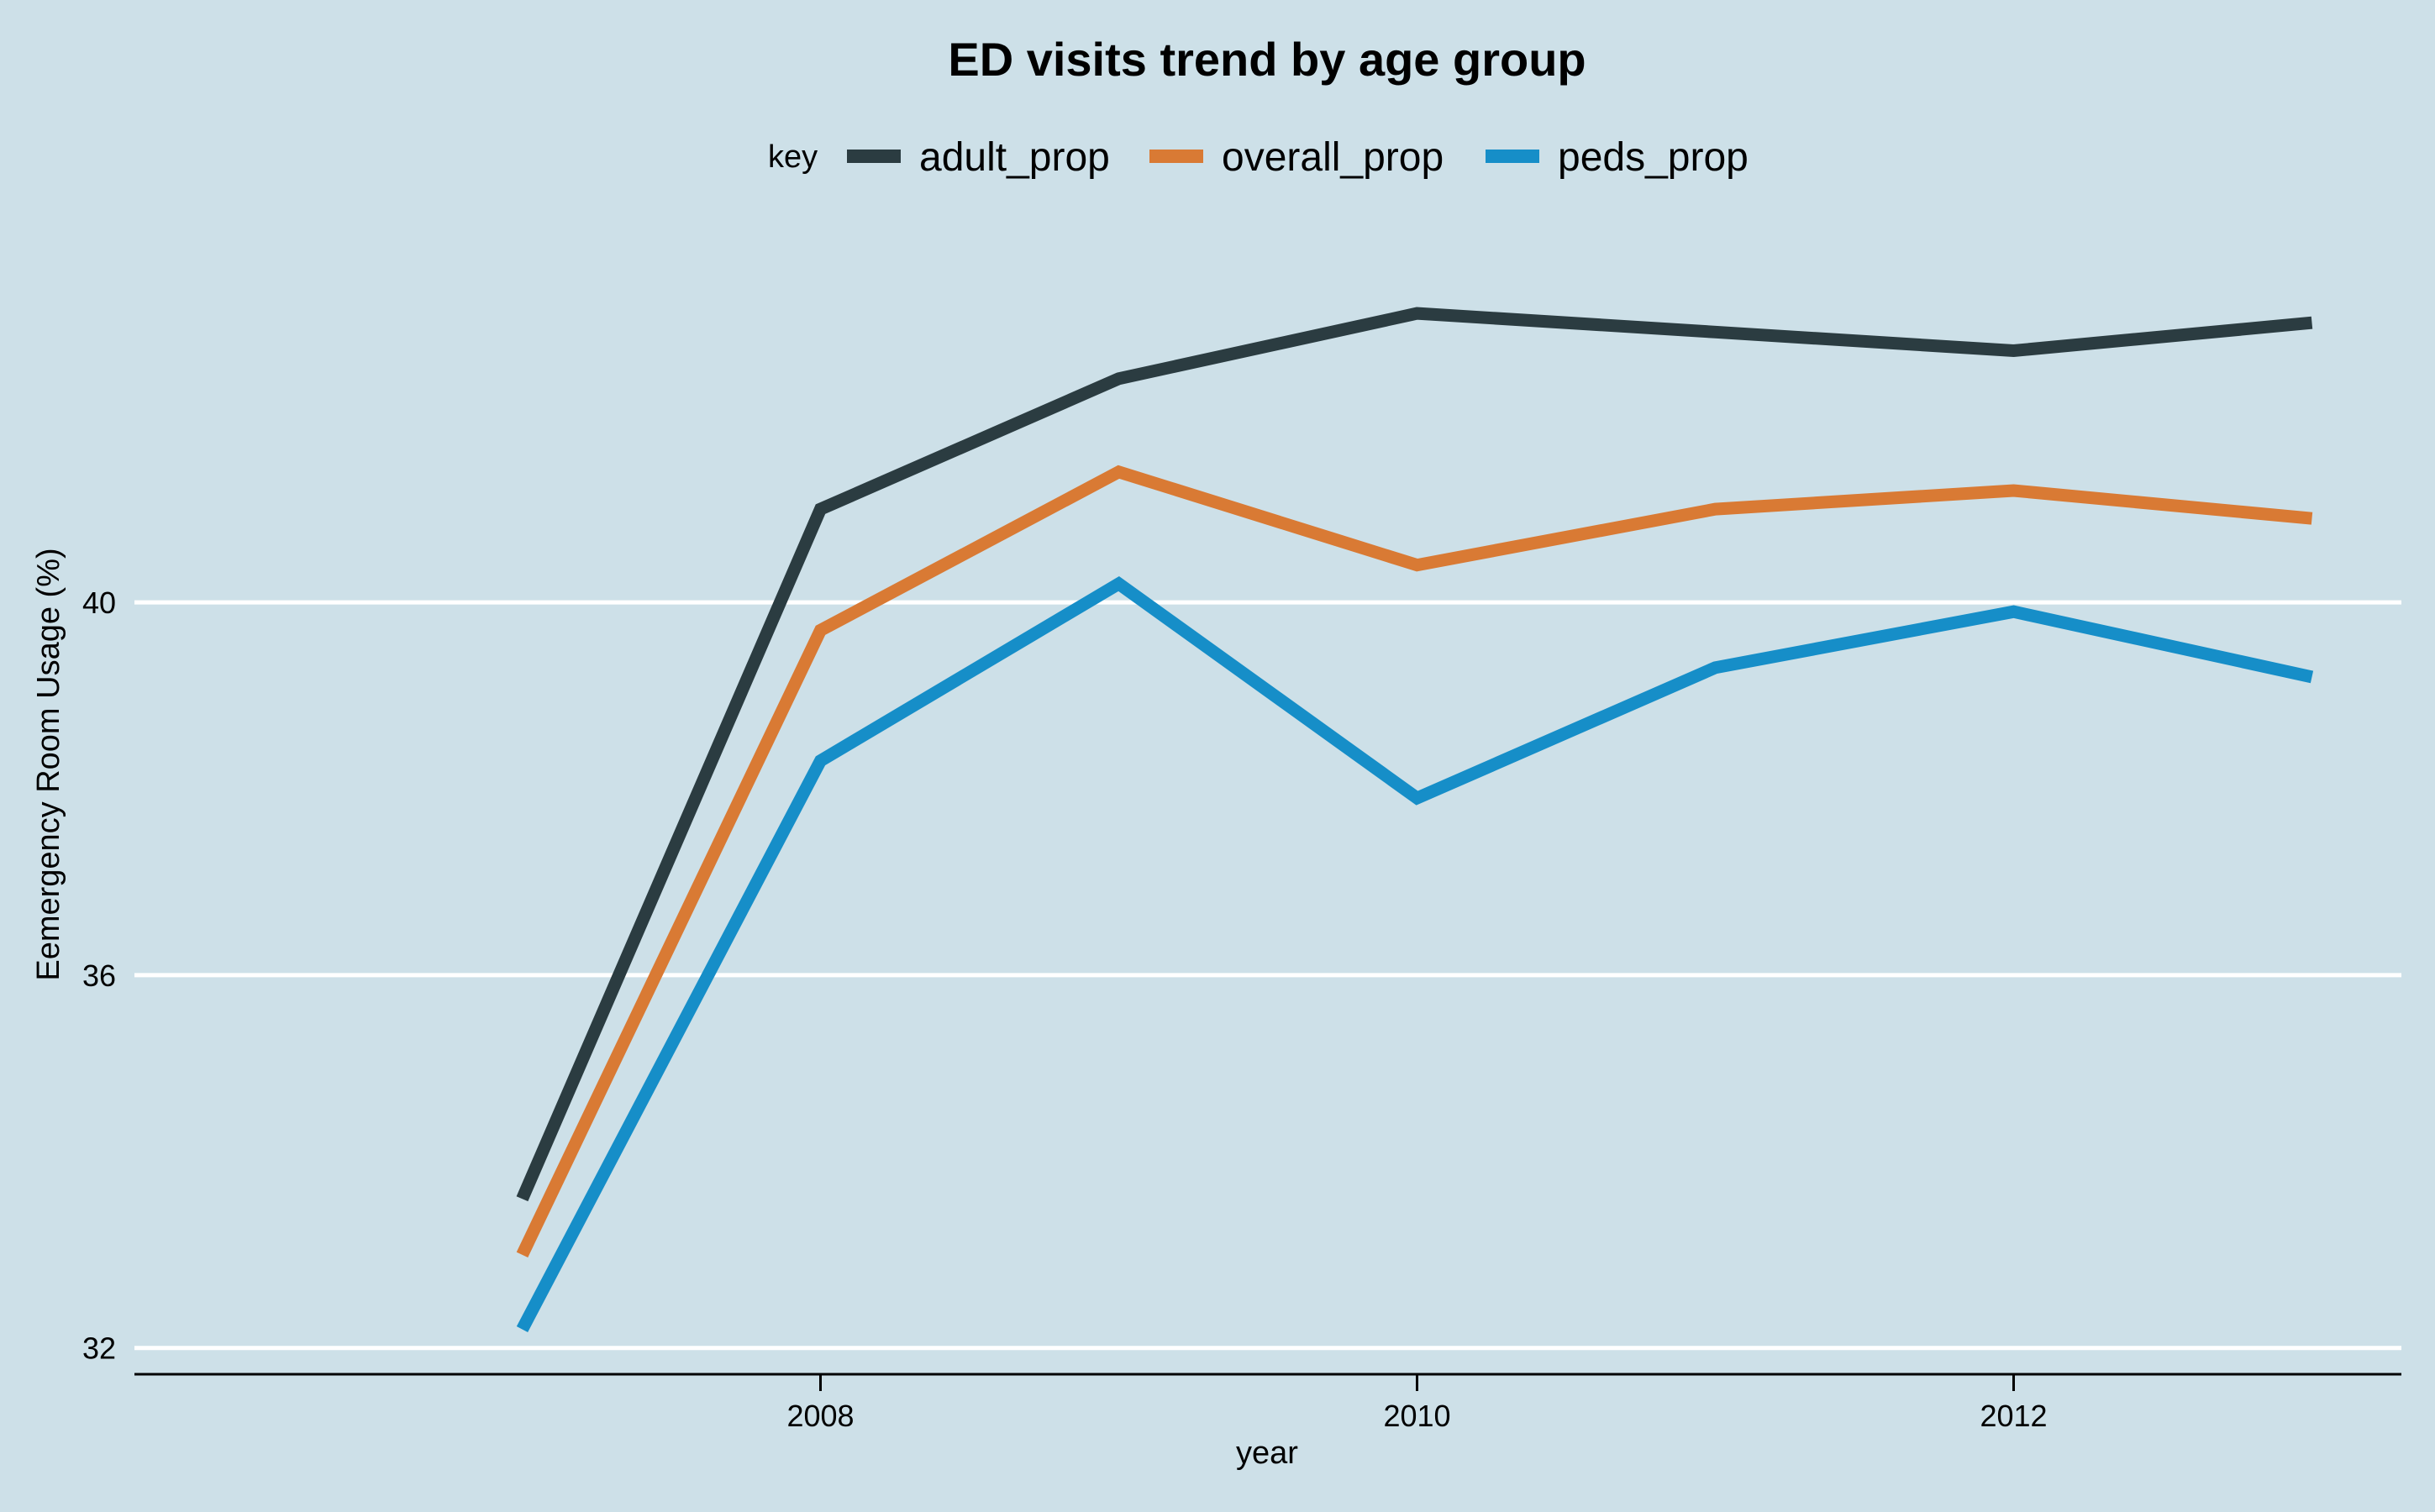 Image resolution: width=2435 pixels, height=1512 pixels. I want to click on chart-title: ED visits trend by age group, so click(1267, 59).